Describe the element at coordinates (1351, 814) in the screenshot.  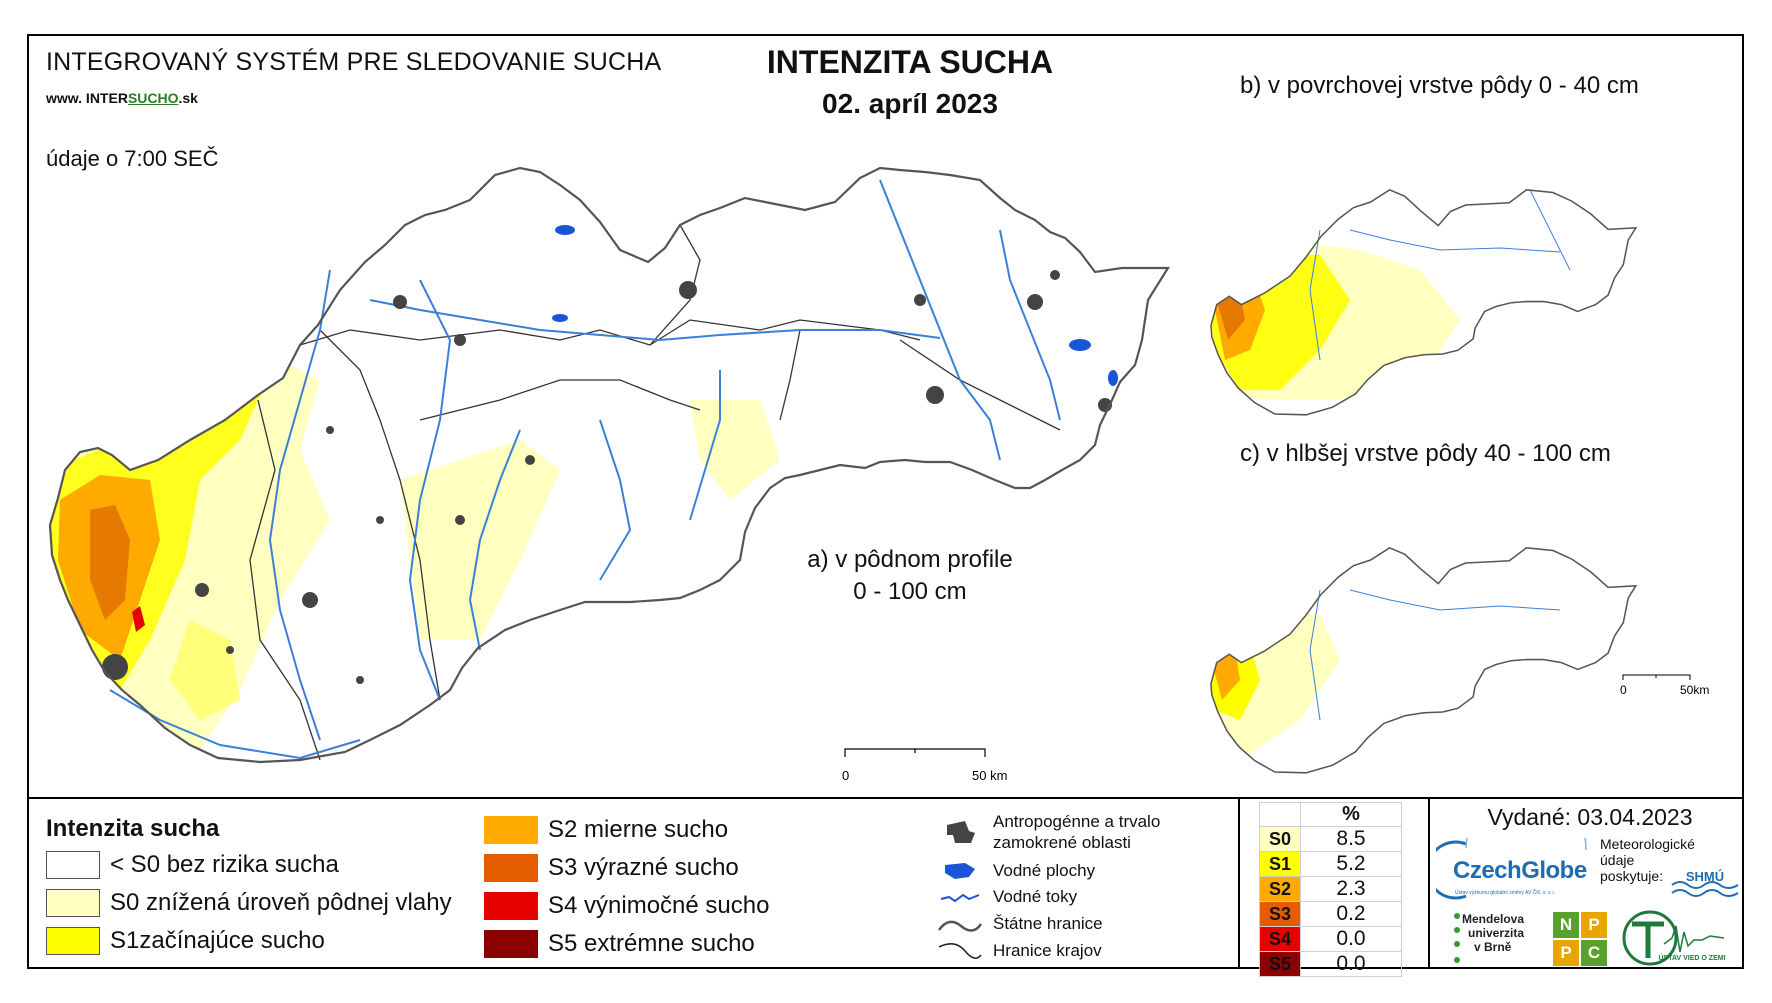
I see `table-header-percent: %` at that location.